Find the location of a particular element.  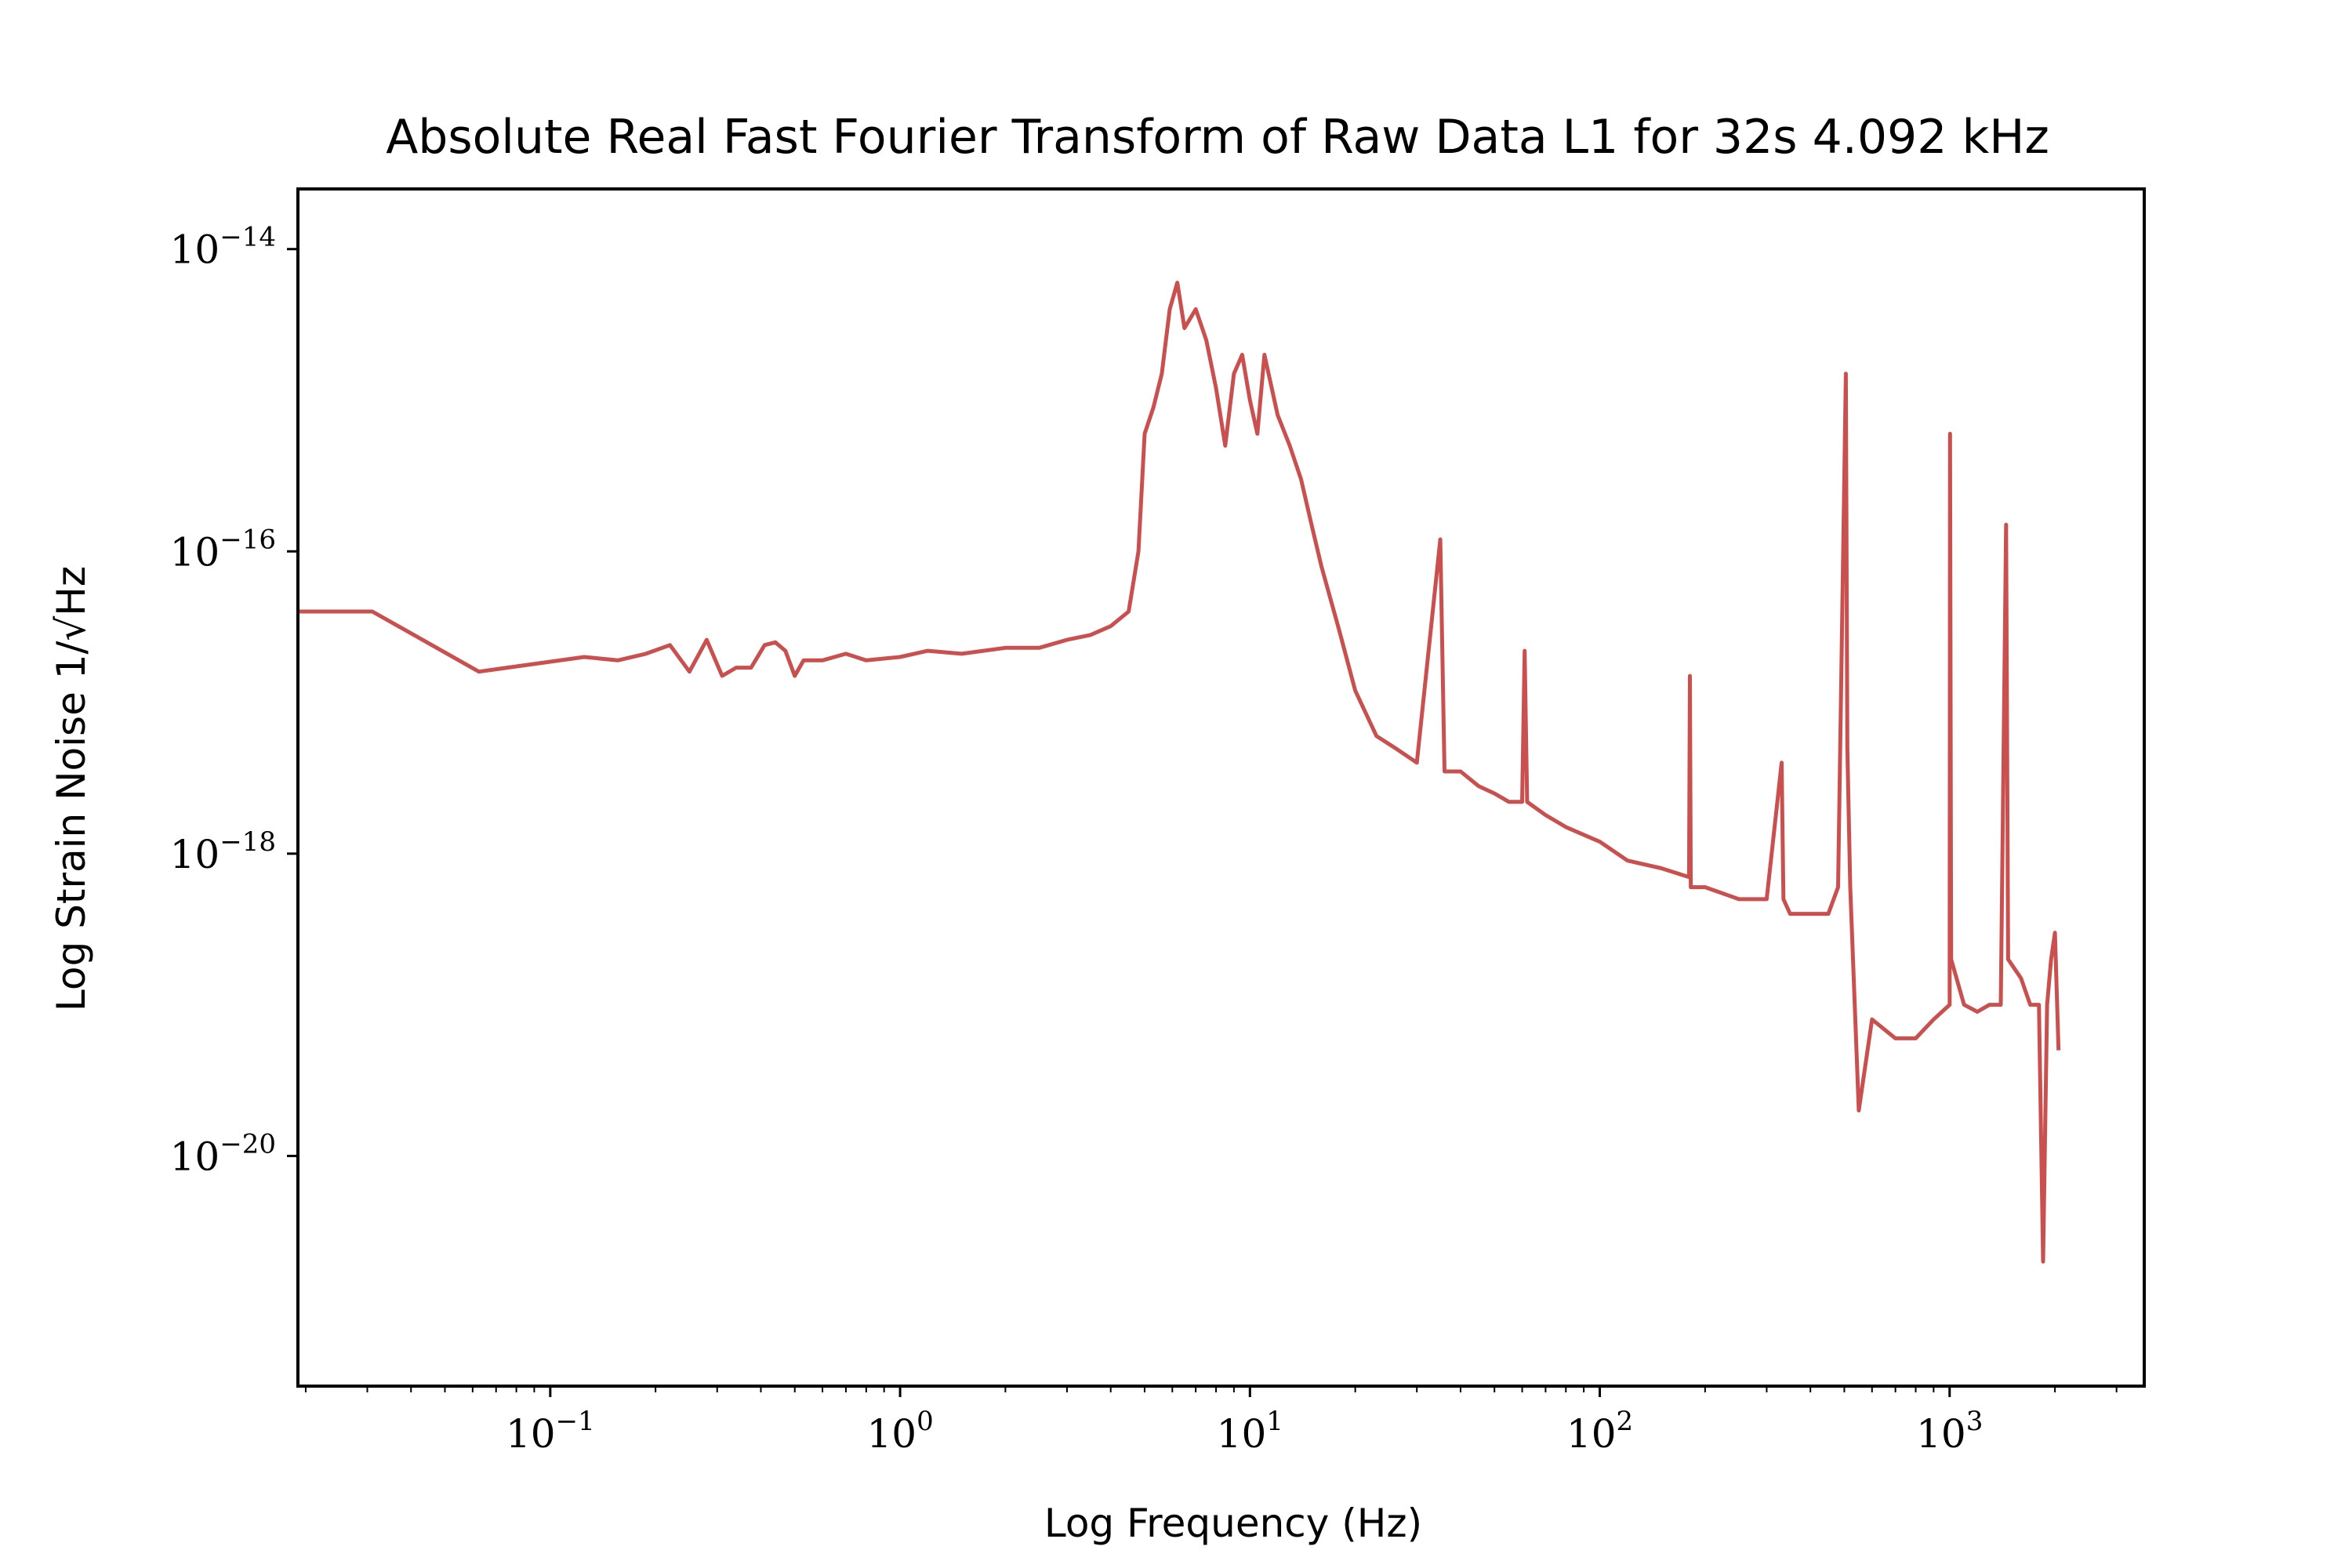

y-tick-label: 10−16 is located at coordinates (223, 549).